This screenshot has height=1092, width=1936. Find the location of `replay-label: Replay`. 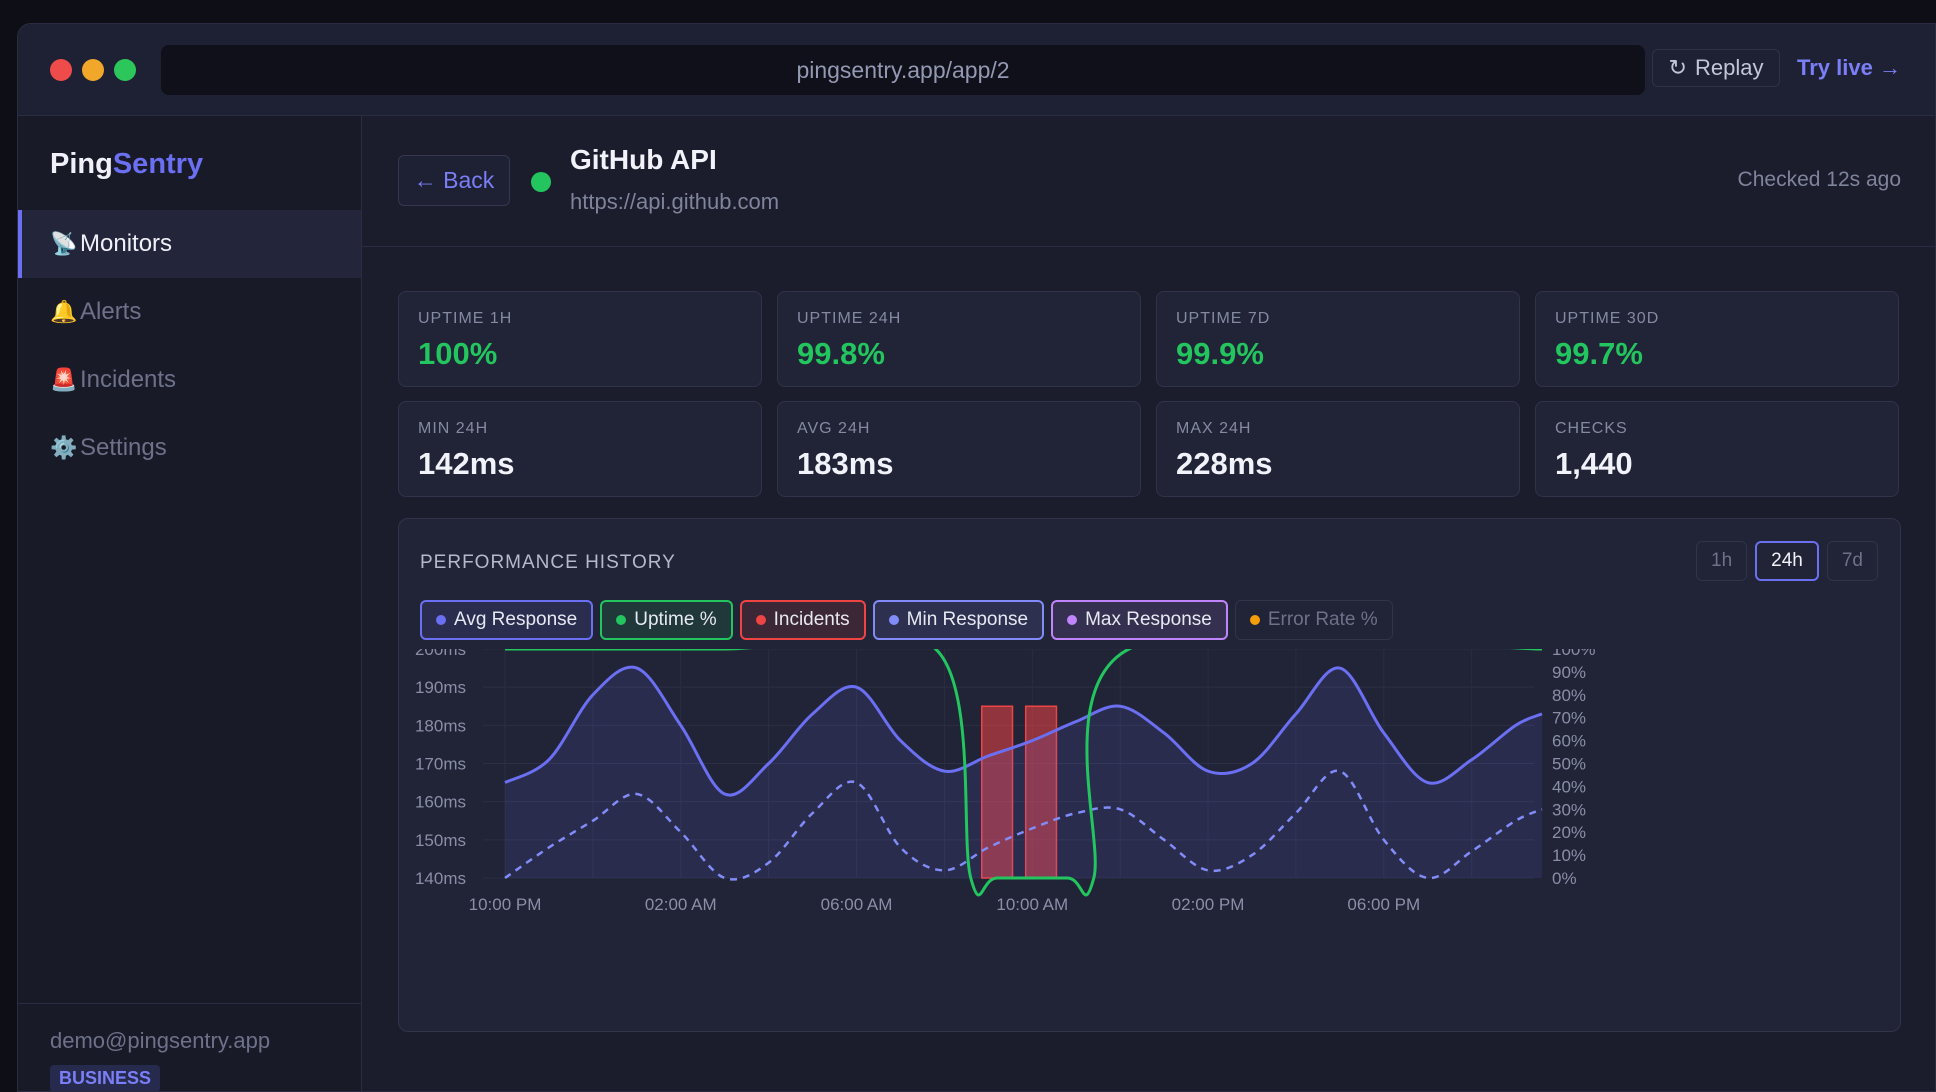

replay-label: Replay is located at coordinates (1729, 67).